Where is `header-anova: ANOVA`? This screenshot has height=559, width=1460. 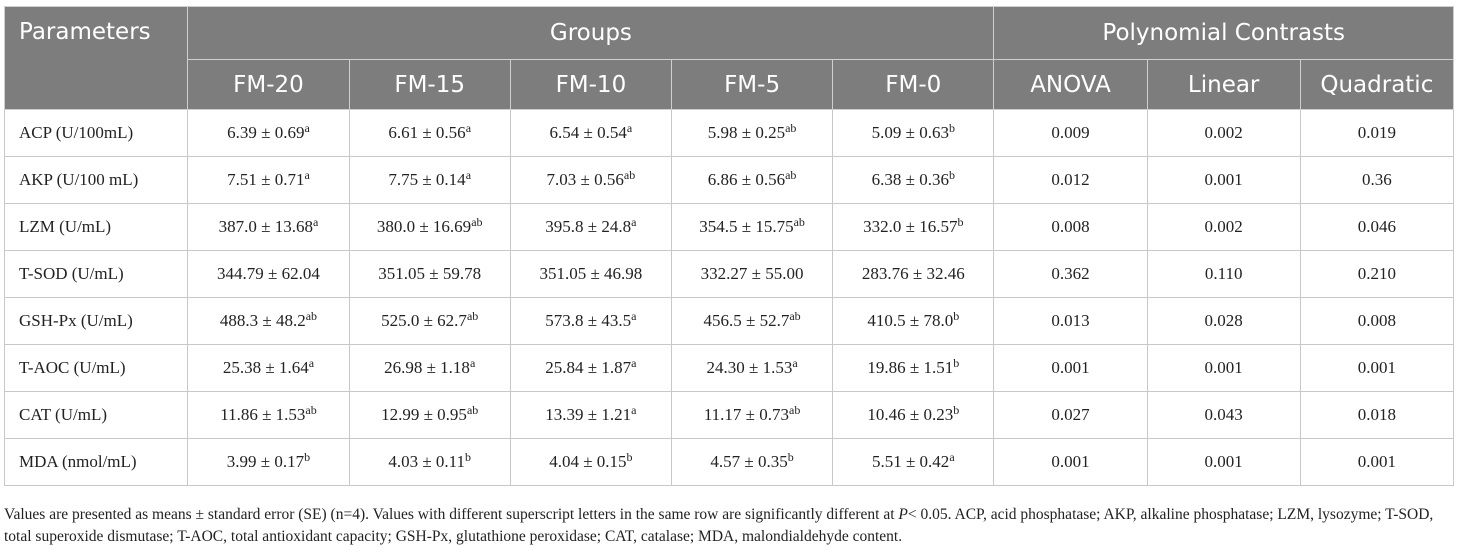 header-anova: ANOVA is located at coordinates (1070, 84).